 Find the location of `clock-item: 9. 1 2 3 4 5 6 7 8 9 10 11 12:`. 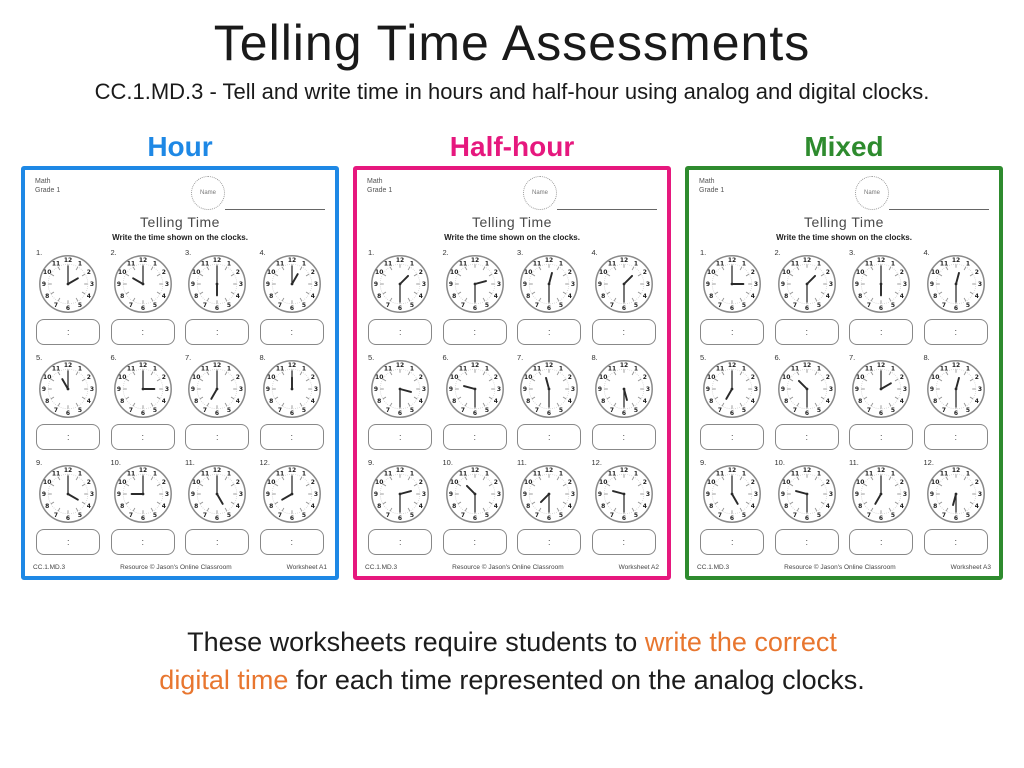

clock-item: 9. 1 2 3 4 5 6 7 8 9 10 11 12: is located at coordinates (732, 506).